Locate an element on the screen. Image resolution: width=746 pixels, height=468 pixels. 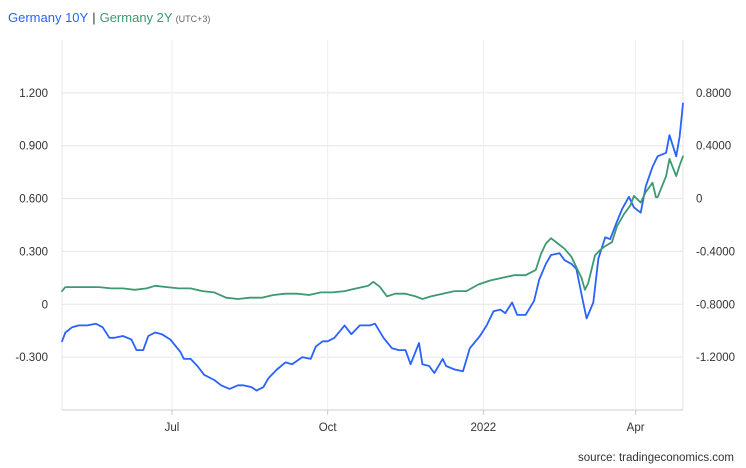
right-tick-label-5: -1.2000 is located at coordinates (715, 358).